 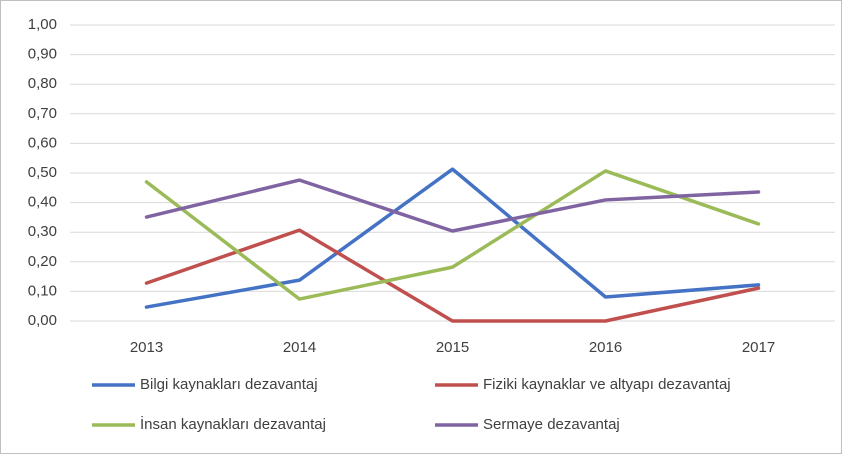 I want to click on y-tick-label: 0,50, so click(x=42, y=172).